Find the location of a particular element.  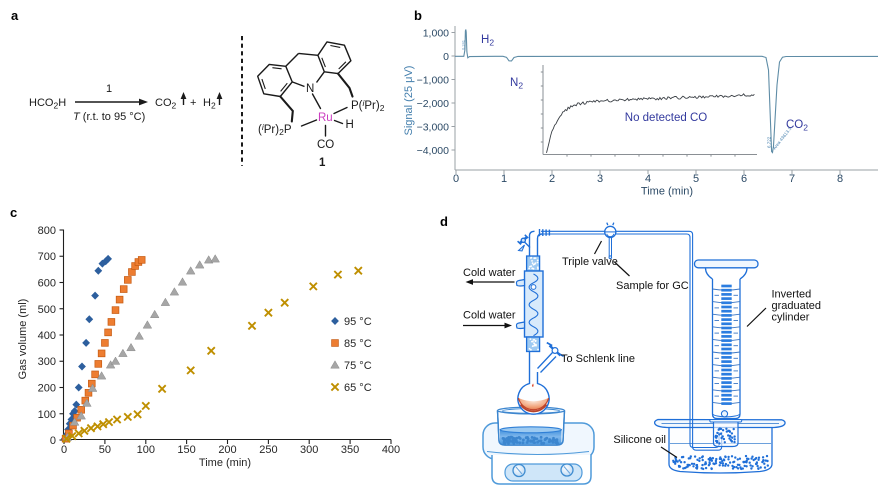

svg-text: 0.241 is located at coordinates (462, 44).